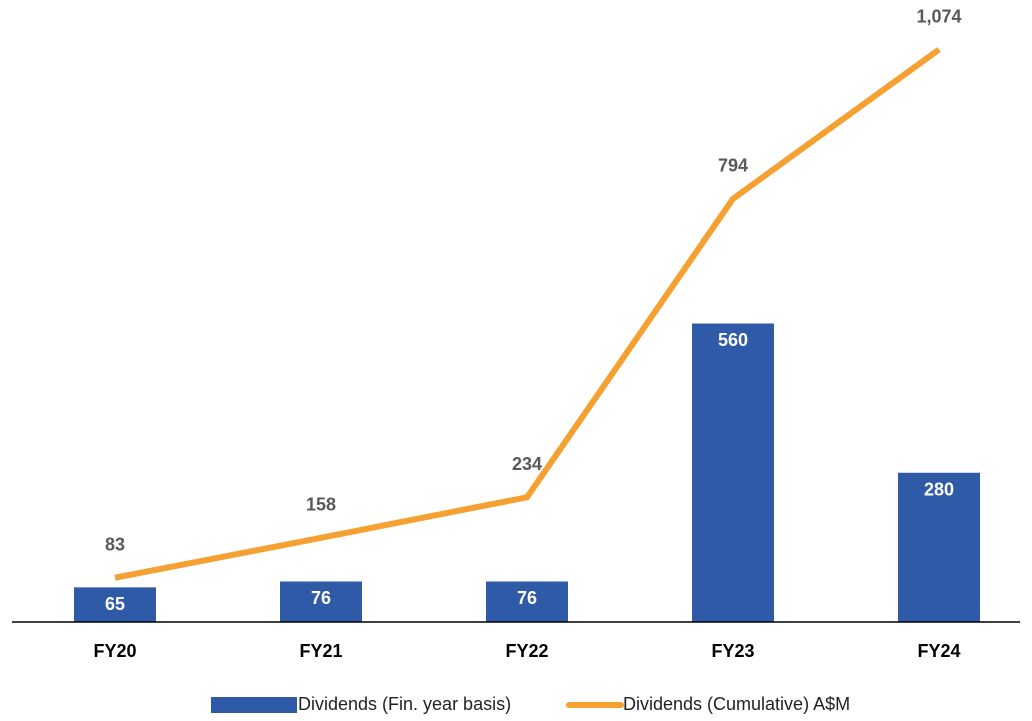 This screenshot has width=1032, height=721. I want to click on legend-label: Dividends (Cumulative) A$M, so click(736, 704).